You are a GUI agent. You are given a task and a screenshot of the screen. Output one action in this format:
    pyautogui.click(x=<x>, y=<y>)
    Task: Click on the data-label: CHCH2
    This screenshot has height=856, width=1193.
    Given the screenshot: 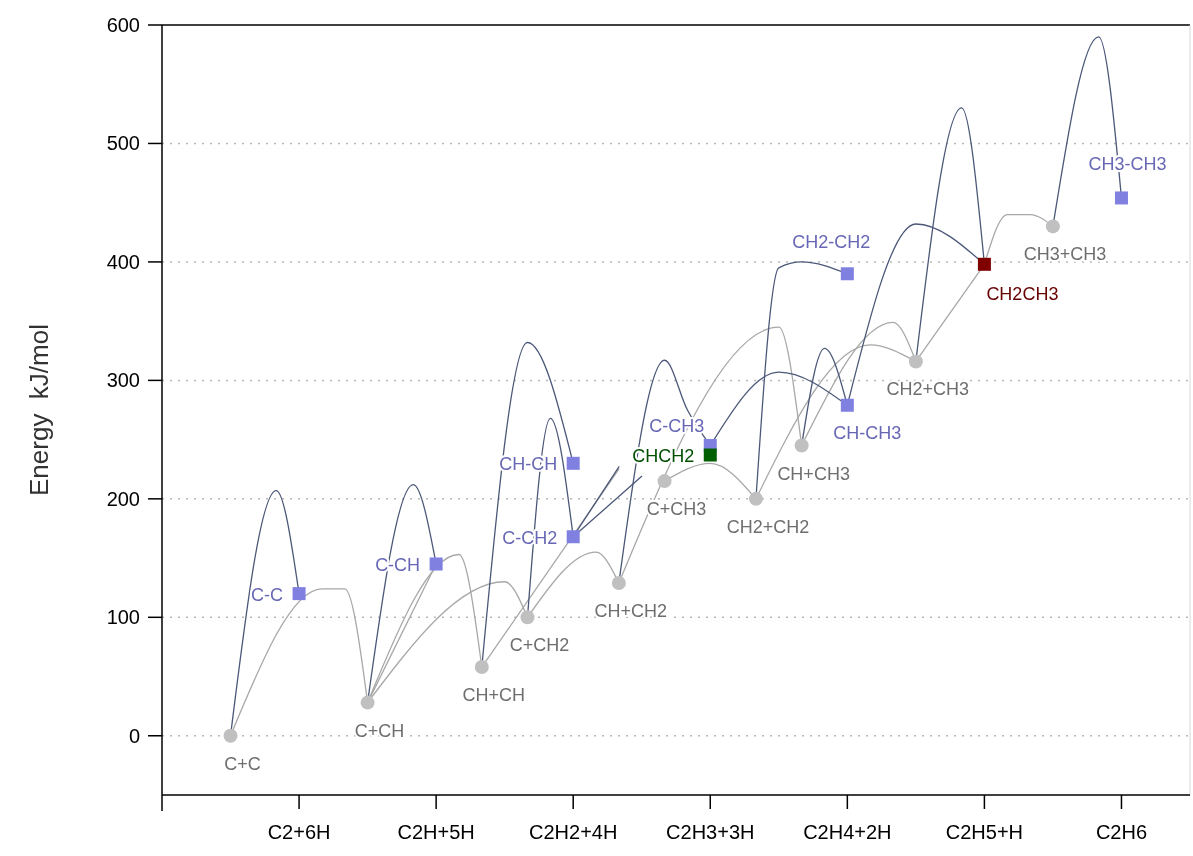 What is the action you would take?
    pyautogui.click(x=663, y=456)
    